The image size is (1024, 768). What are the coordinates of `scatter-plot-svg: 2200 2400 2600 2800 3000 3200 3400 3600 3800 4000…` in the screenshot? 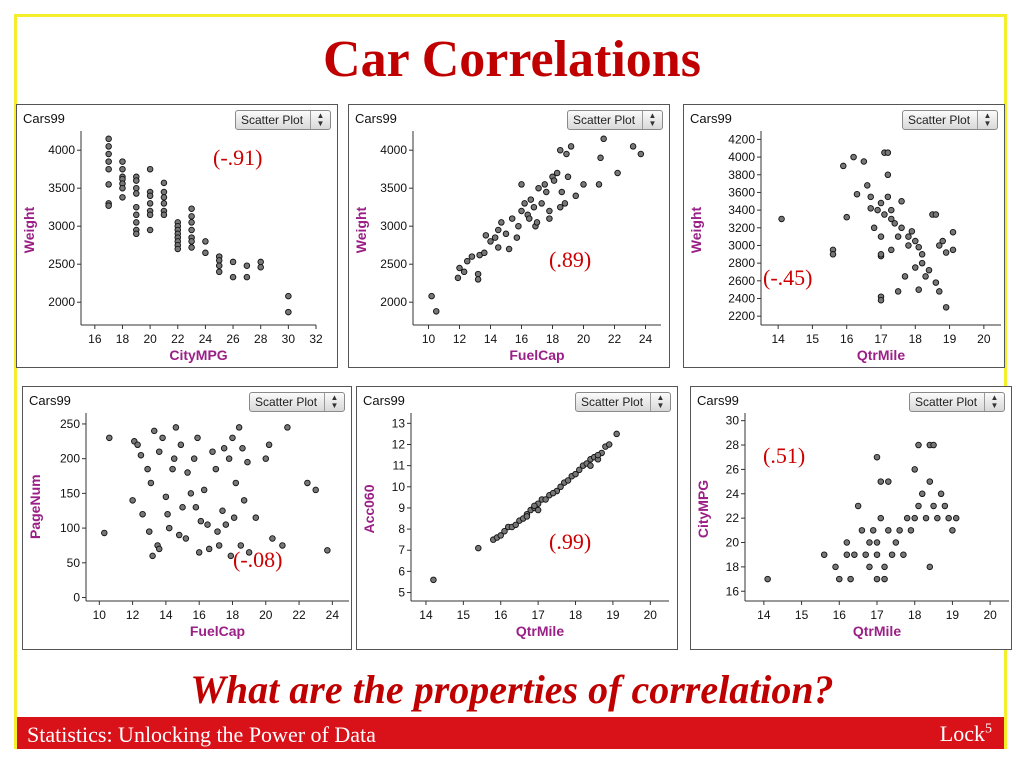 It's located at (864, 238).